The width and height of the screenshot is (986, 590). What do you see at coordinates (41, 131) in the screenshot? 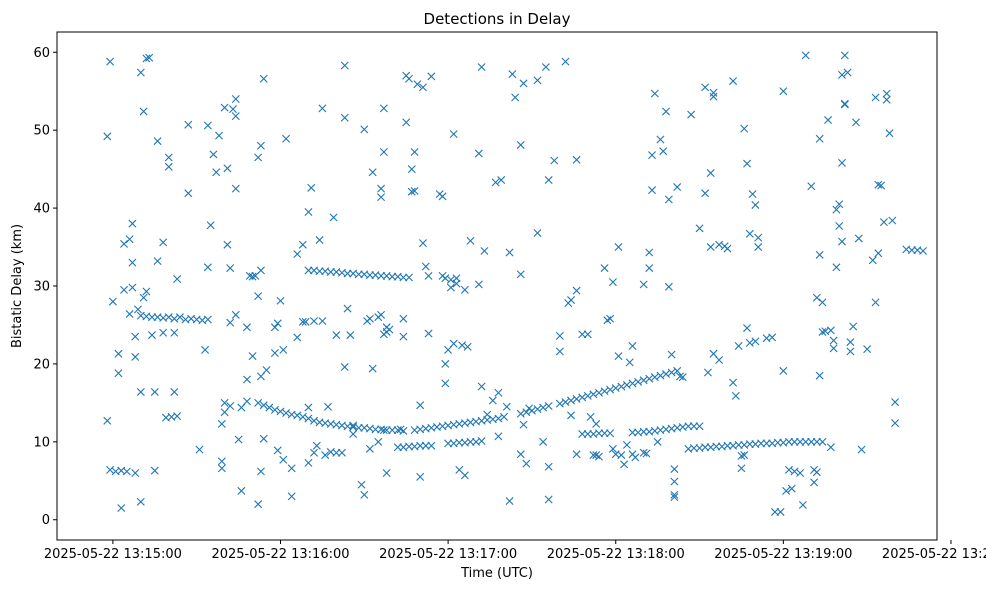
I see `y-tick-label: 50` at bounding box center [41, 131].